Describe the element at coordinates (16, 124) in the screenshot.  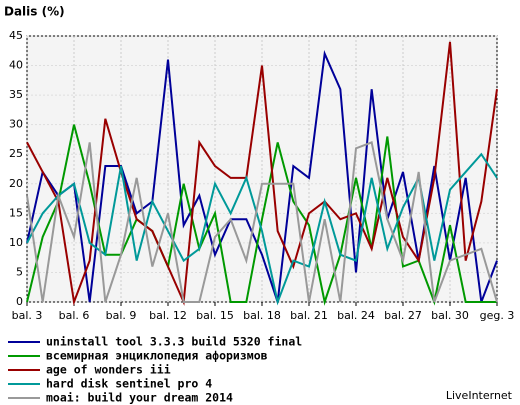
I see `y-tick-label: 30` at that location.